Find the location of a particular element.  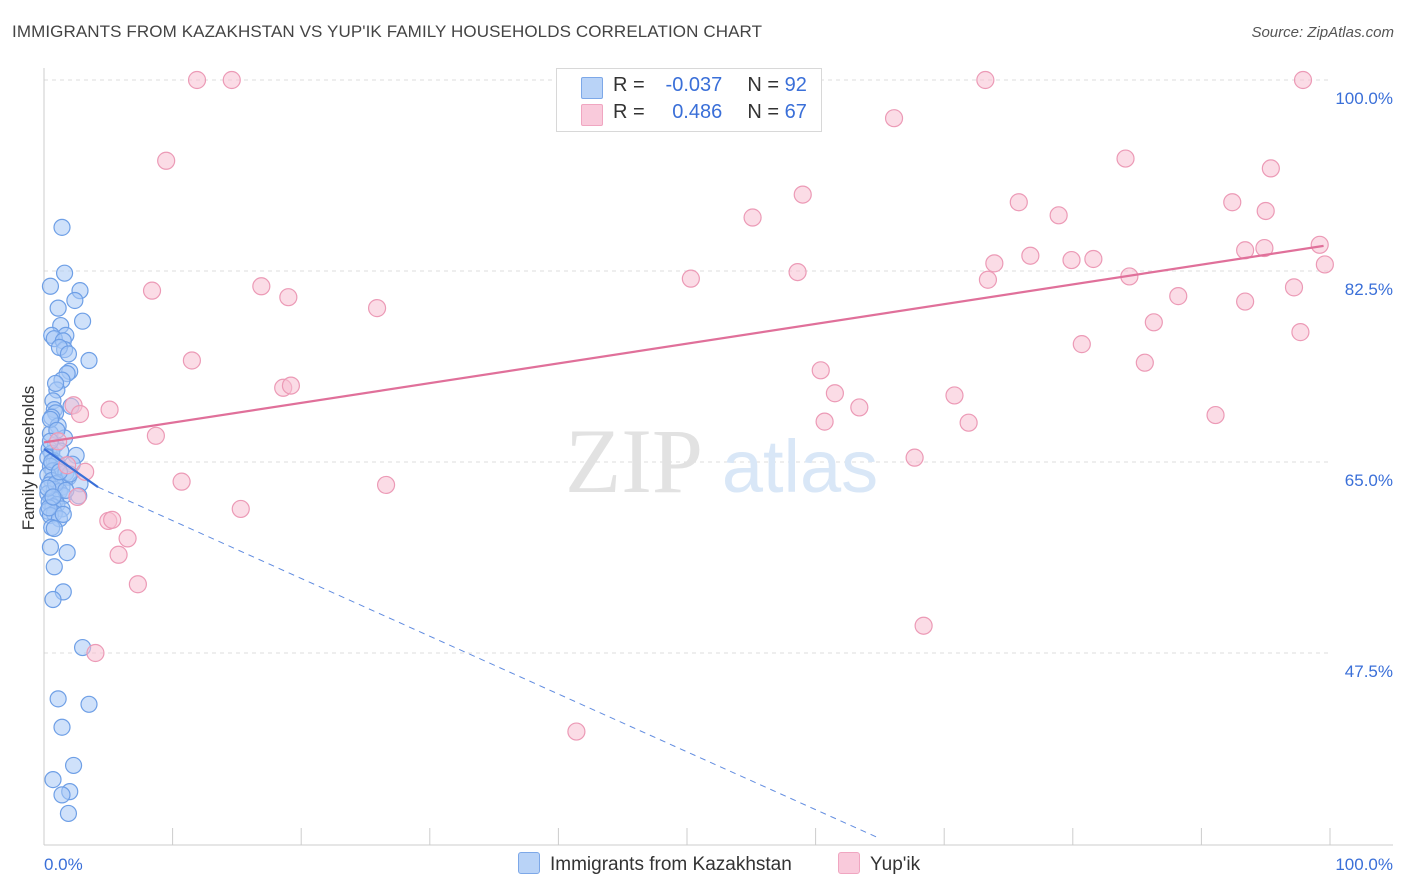

series-legend: Immigrants from Kazakhstan Yup'ik is located at coordinates (703, 865).